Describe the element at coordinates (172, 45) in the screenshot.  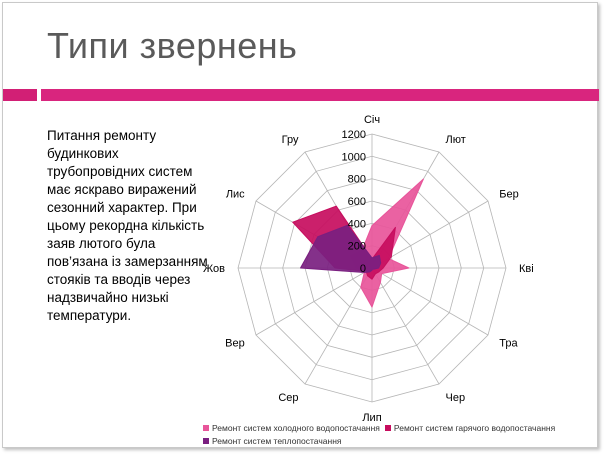
I see `slide-title: Типи звернень` at that location.